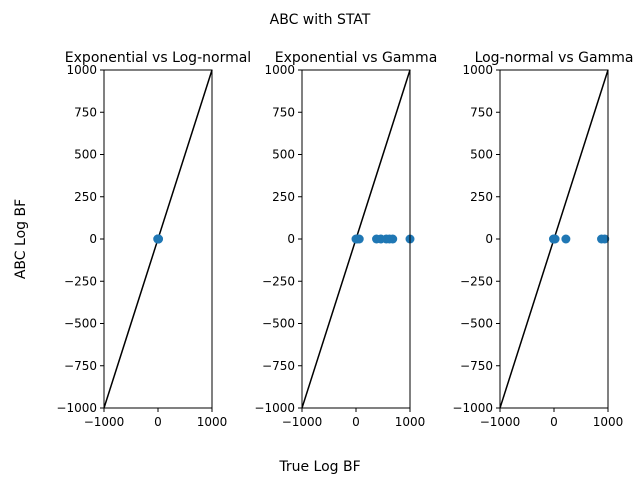 The image size is (640, 480). What do you see at coordinates (319, 467) in the screenshot?
I see `figure-xlabel: True Log BF` at bounding box center [319, 467].